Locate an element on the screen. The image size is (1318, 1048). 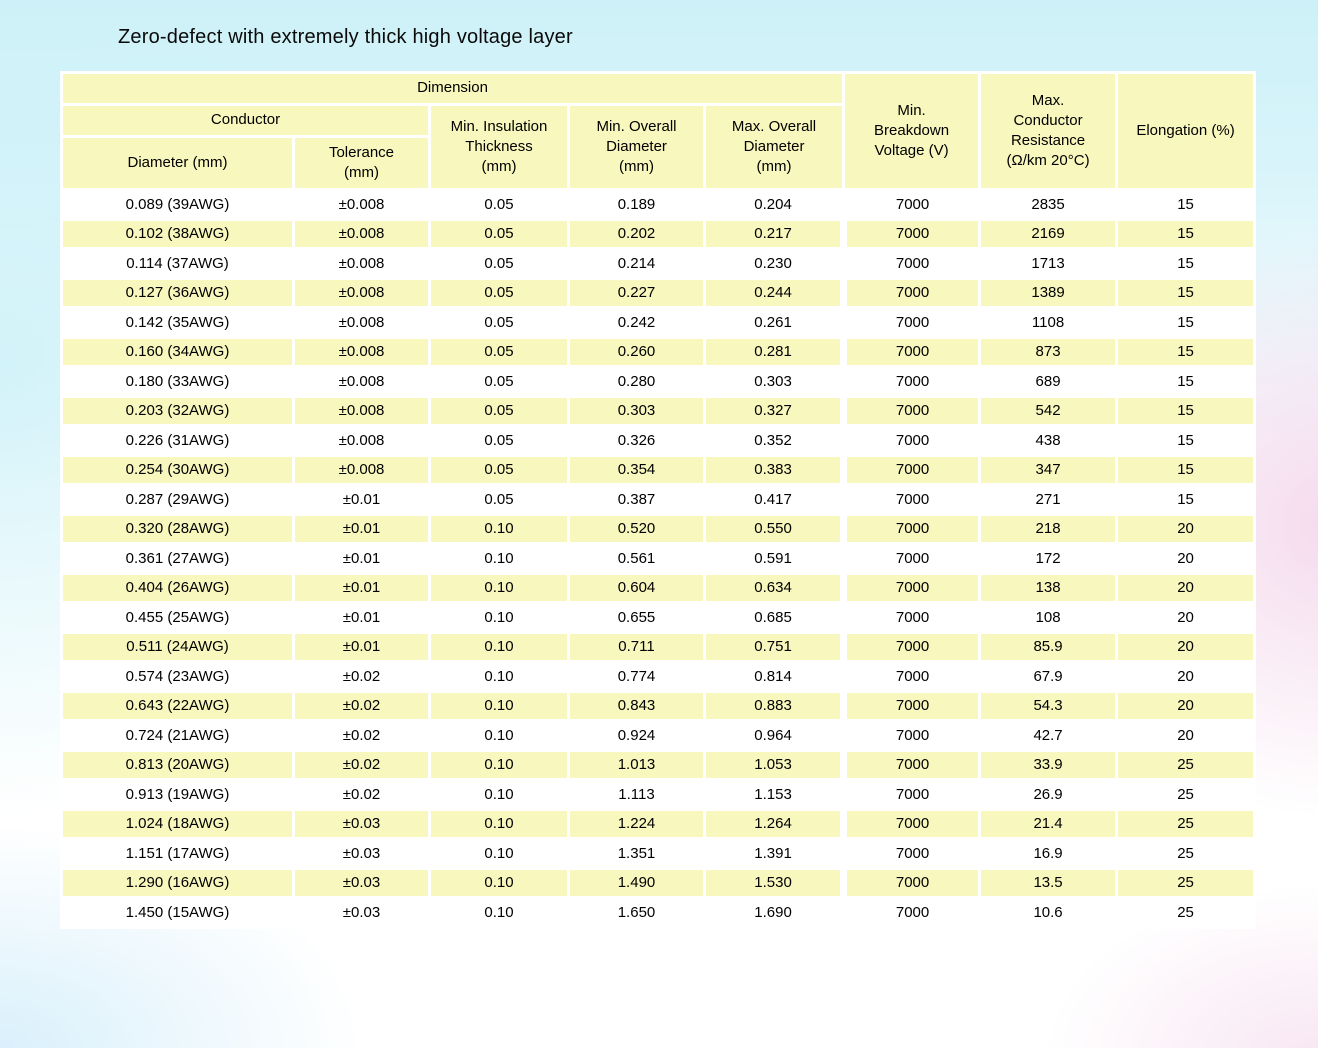
table-cell: 0.685 is located at coordinates (774, 617).